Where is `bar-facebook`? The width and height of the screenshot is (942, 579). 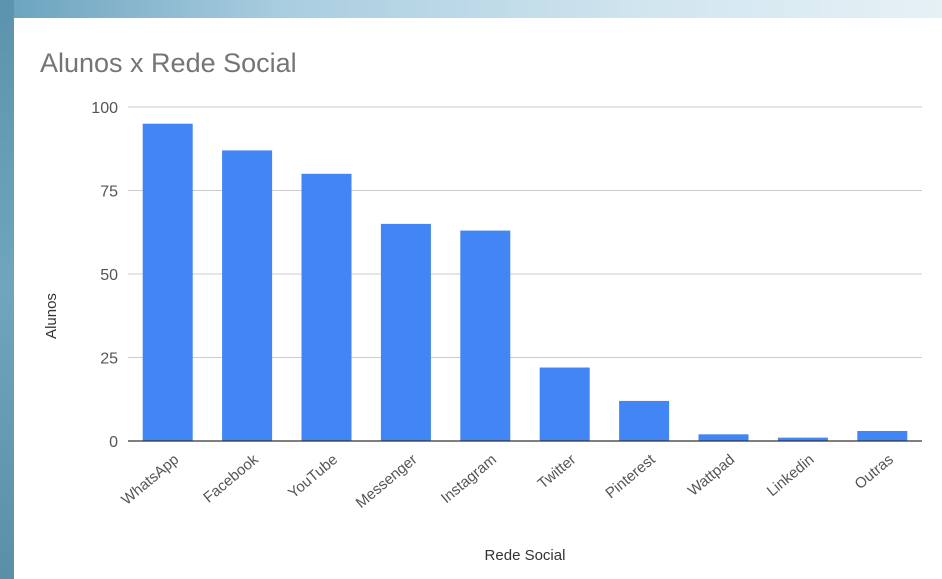
bar-facebook is located at coordinates (247, 296).